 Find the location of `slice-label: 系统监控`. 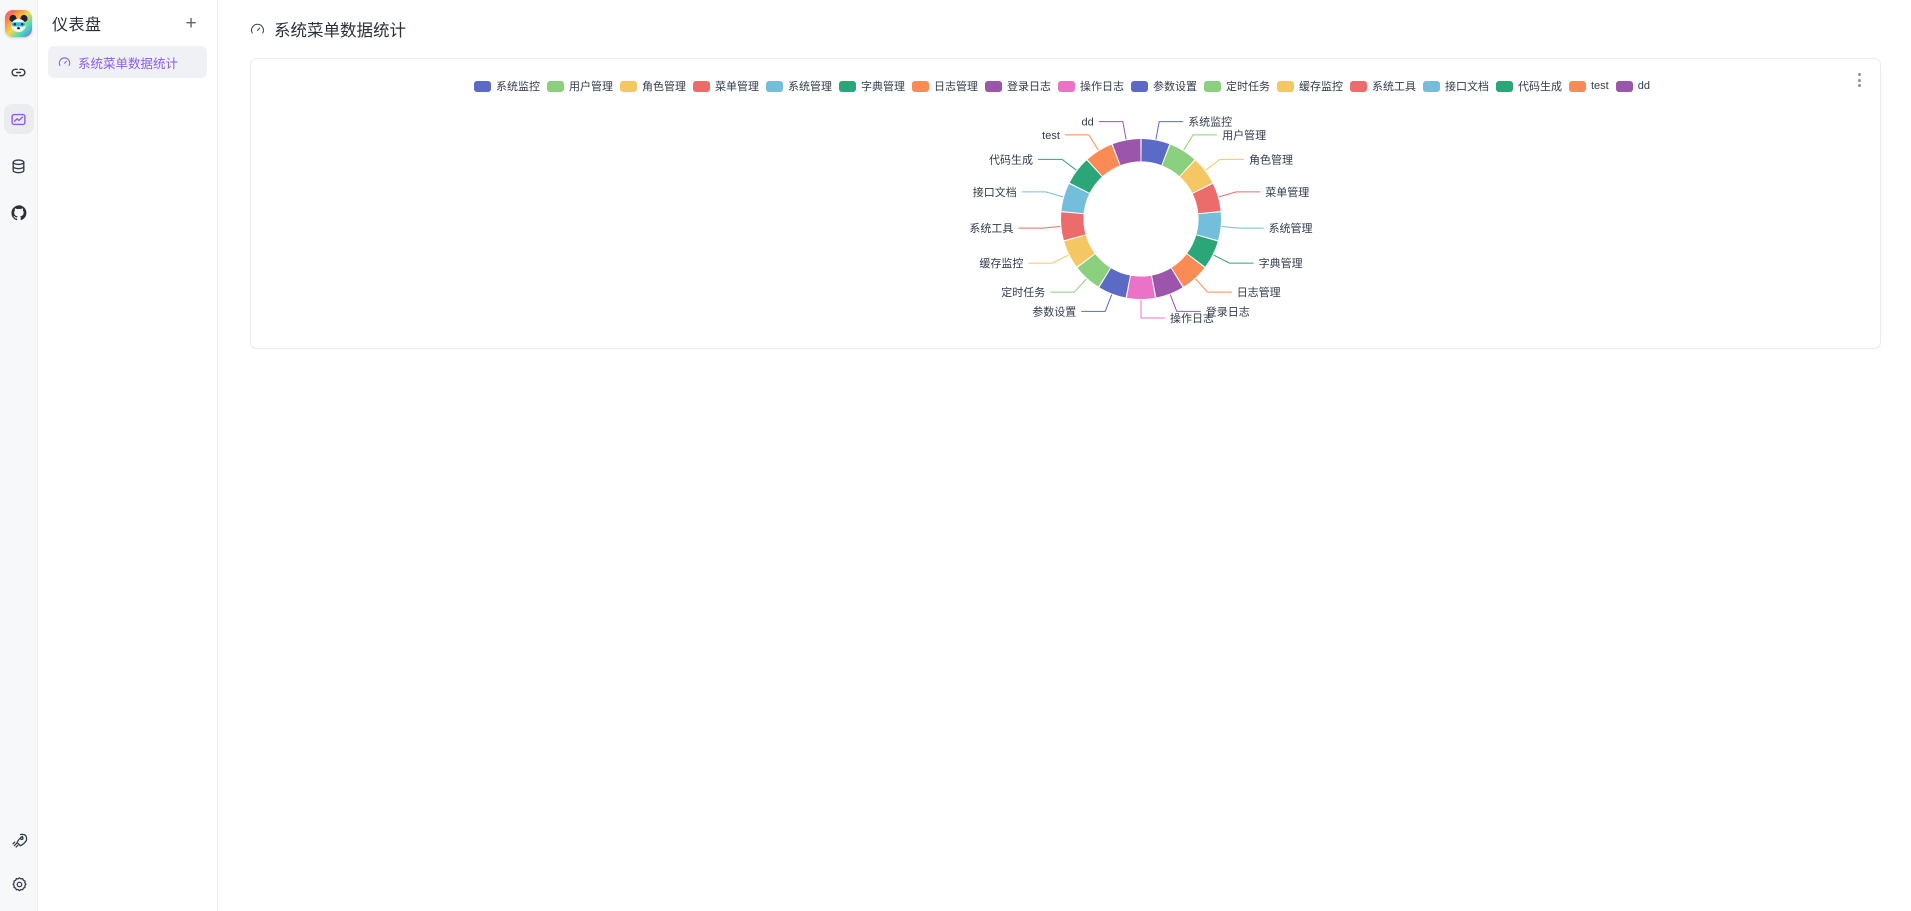

slice-label: 系统监控 is located at coordinates (1210, 122).